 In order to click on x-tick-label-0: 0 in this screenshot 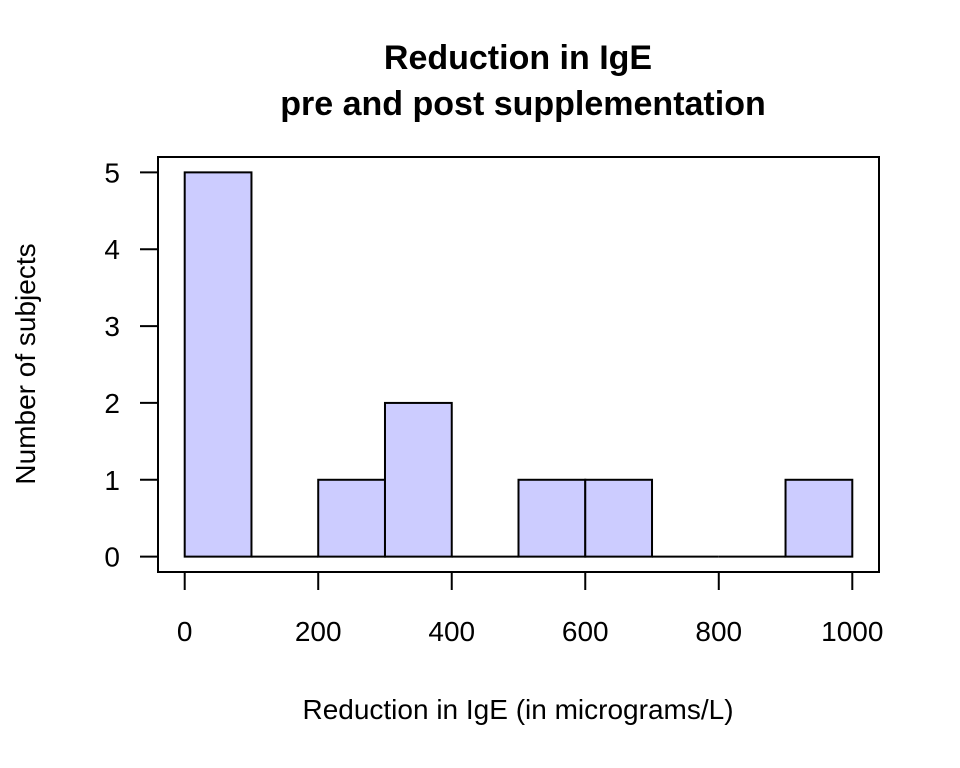, I will do `click(185, 631)`.